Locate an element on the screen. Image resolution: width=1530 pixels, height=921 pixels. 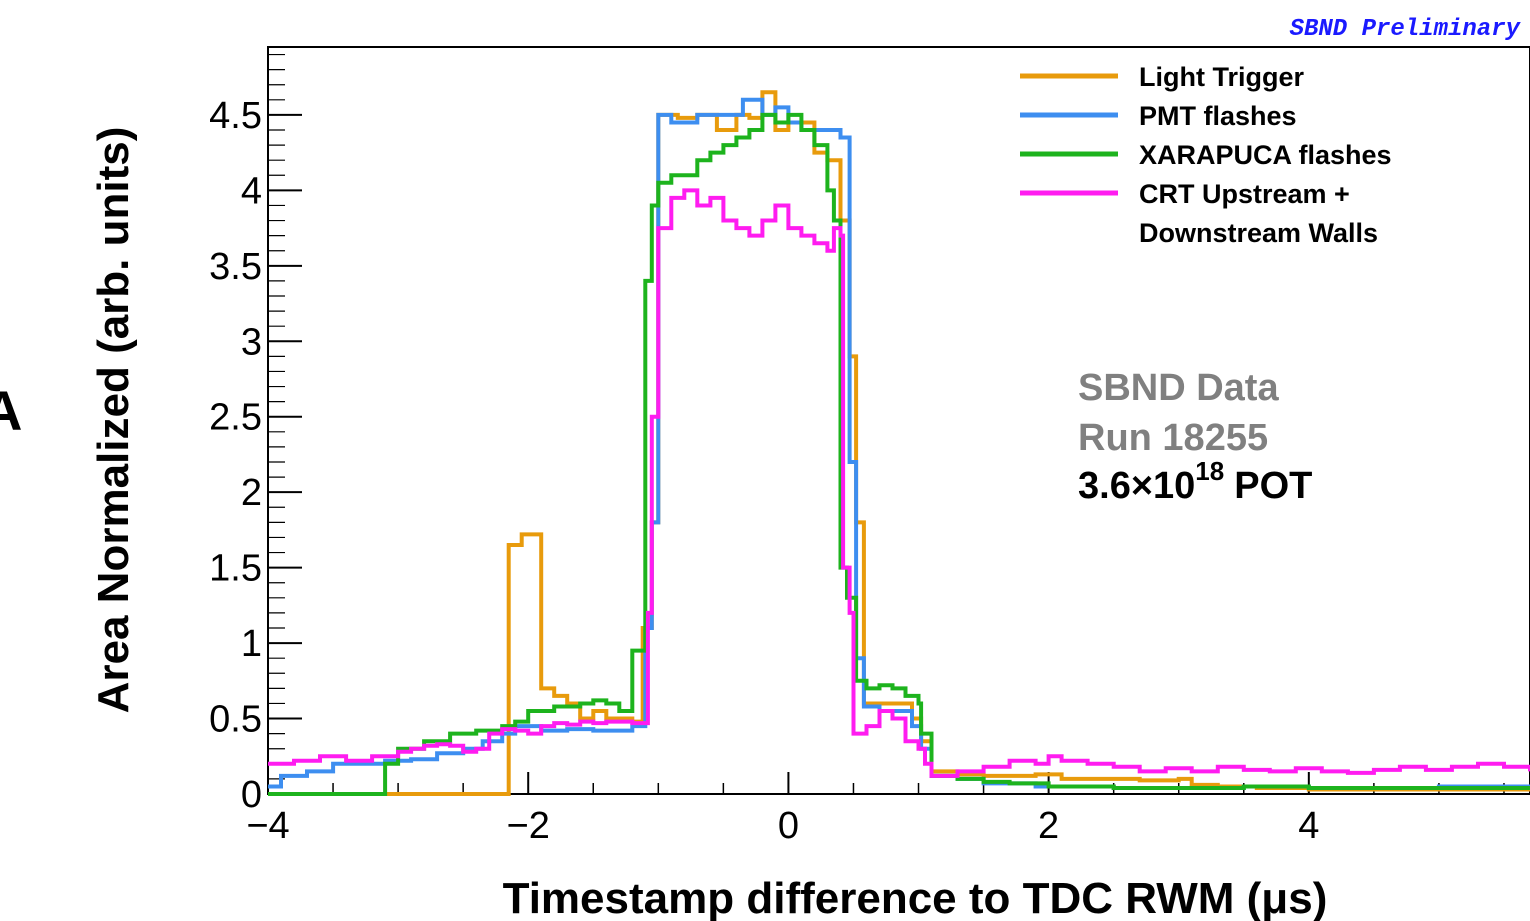
legend-label-0: Light Trigger is located at coordinates (1221, 77).